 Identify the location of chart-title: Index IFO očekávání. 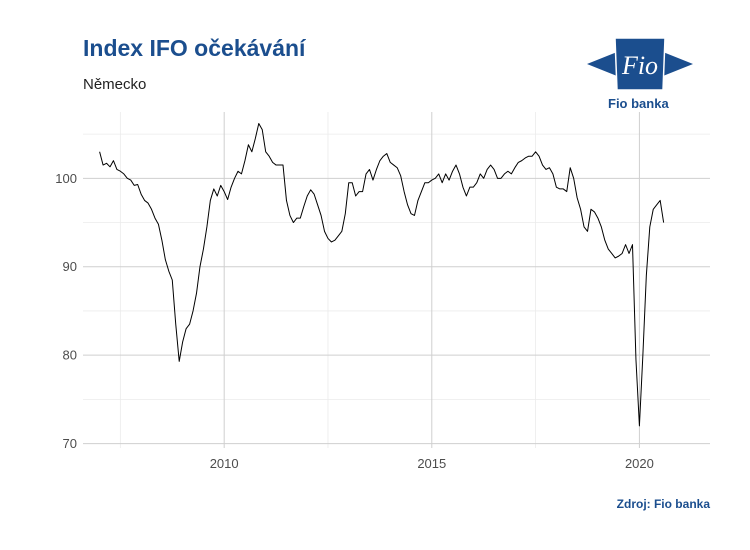
(194, 48).